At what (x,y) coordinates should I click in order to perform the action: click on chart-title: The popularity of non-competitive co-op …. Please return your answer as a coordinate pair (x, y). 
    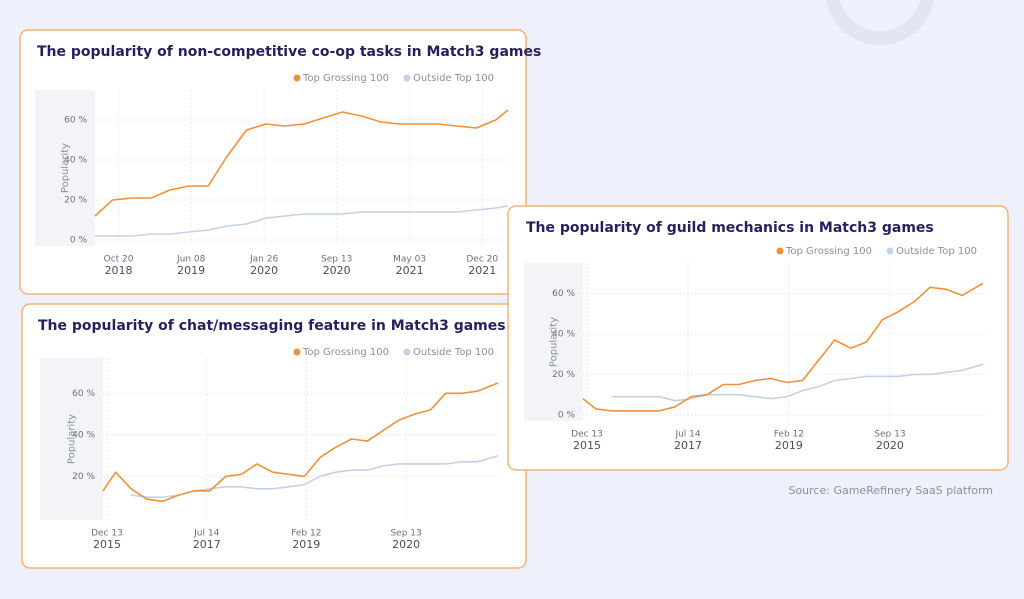
    Looking at the image, I should click on (289, 52).